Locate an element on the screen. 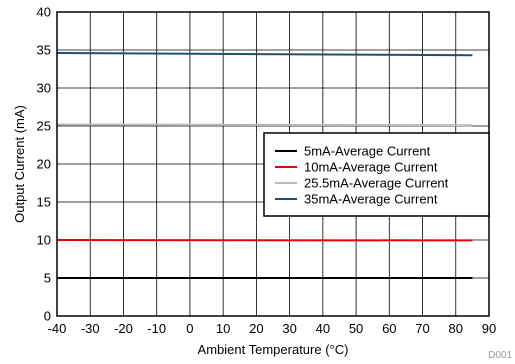  x-tick-label: 10 is located at coordinates (223, 328).